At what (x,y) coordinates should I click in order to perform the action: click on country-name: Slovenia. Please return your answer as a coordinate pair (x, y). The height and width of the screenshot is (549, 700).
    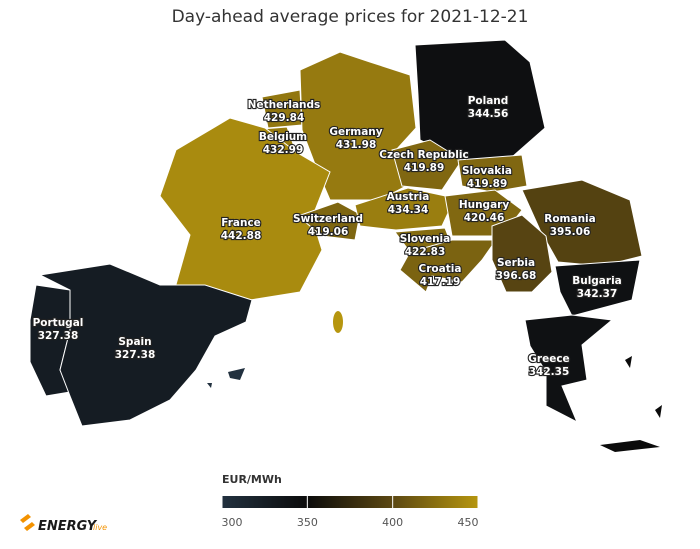
    Looking at the image, I should click on (425, 239).